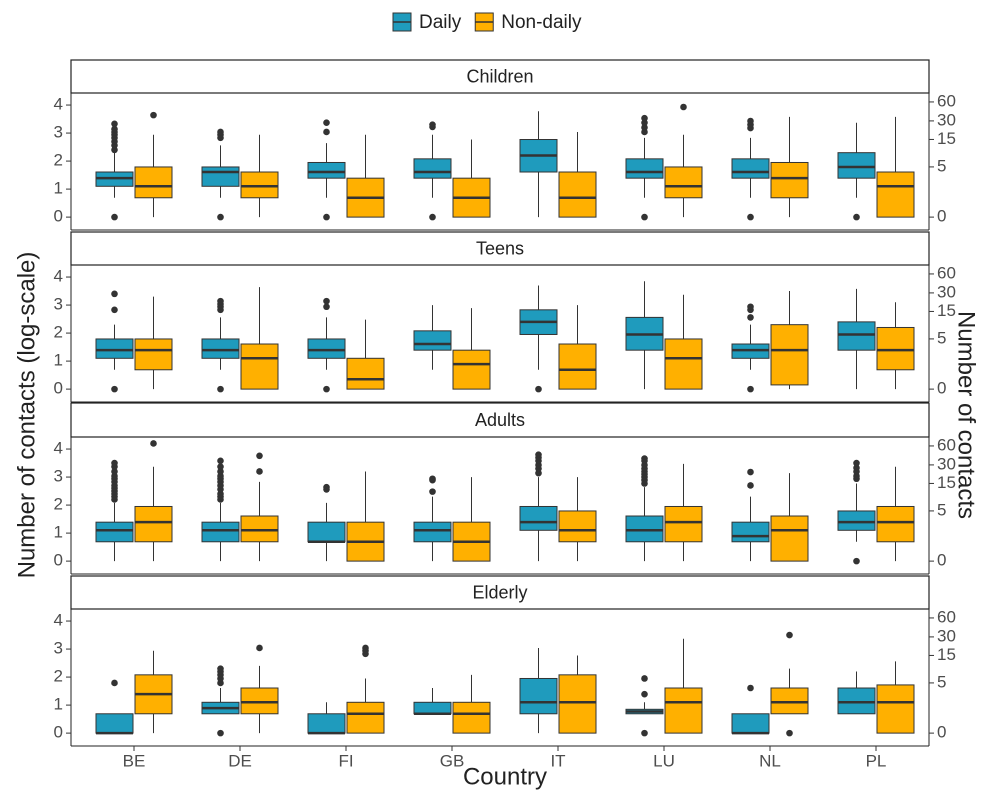  What do you see at coordinates (966, 415) in the screenshot?
I see `y2-axis-label: Number of contacts` at bounding box center [966, 415].